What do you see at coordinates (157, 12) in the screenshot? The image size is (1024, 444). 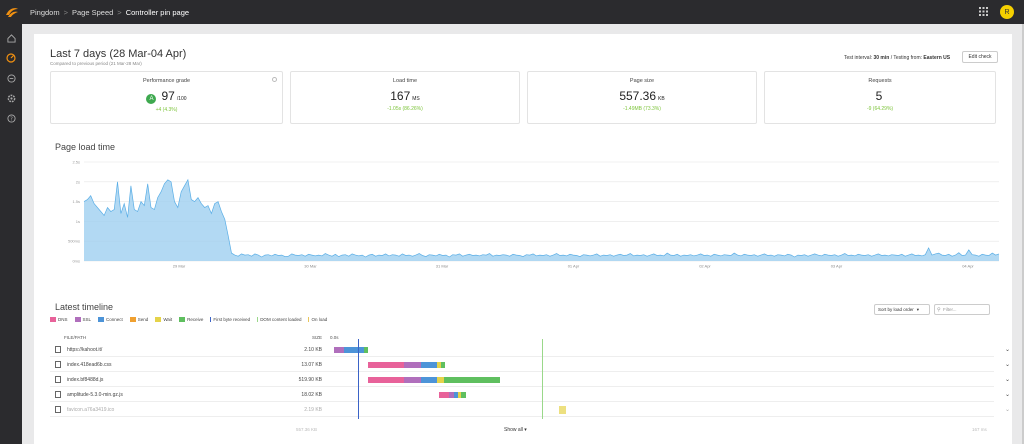 I see `breadcrumb-current: Controller pin page` at bounding box center [157, 12].